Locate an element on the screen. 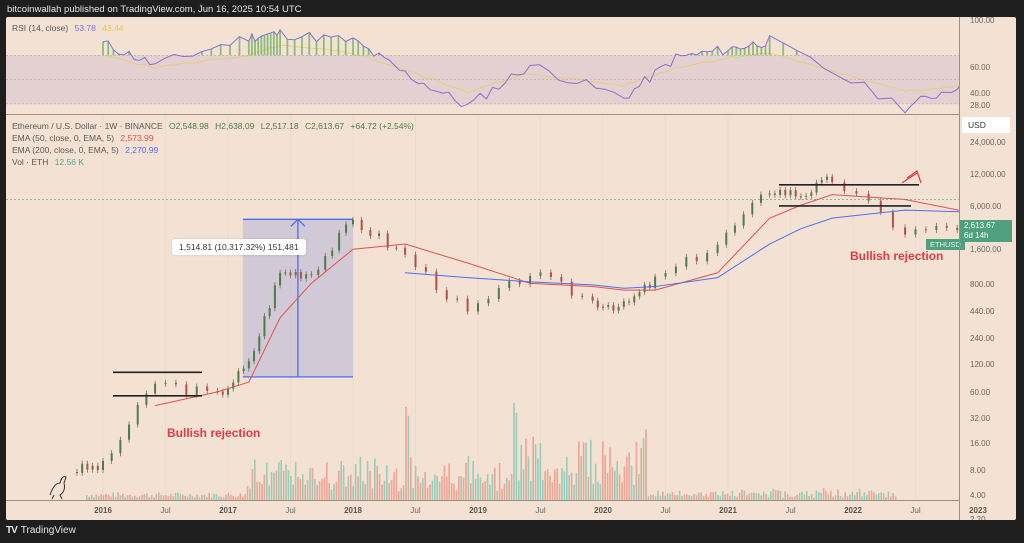 The width and height of the screenshot is (1024, 543). ema200-legend: EMA (200, close, 0, EMA, 5) 2,270.99 is located at coordinates (87, 150).